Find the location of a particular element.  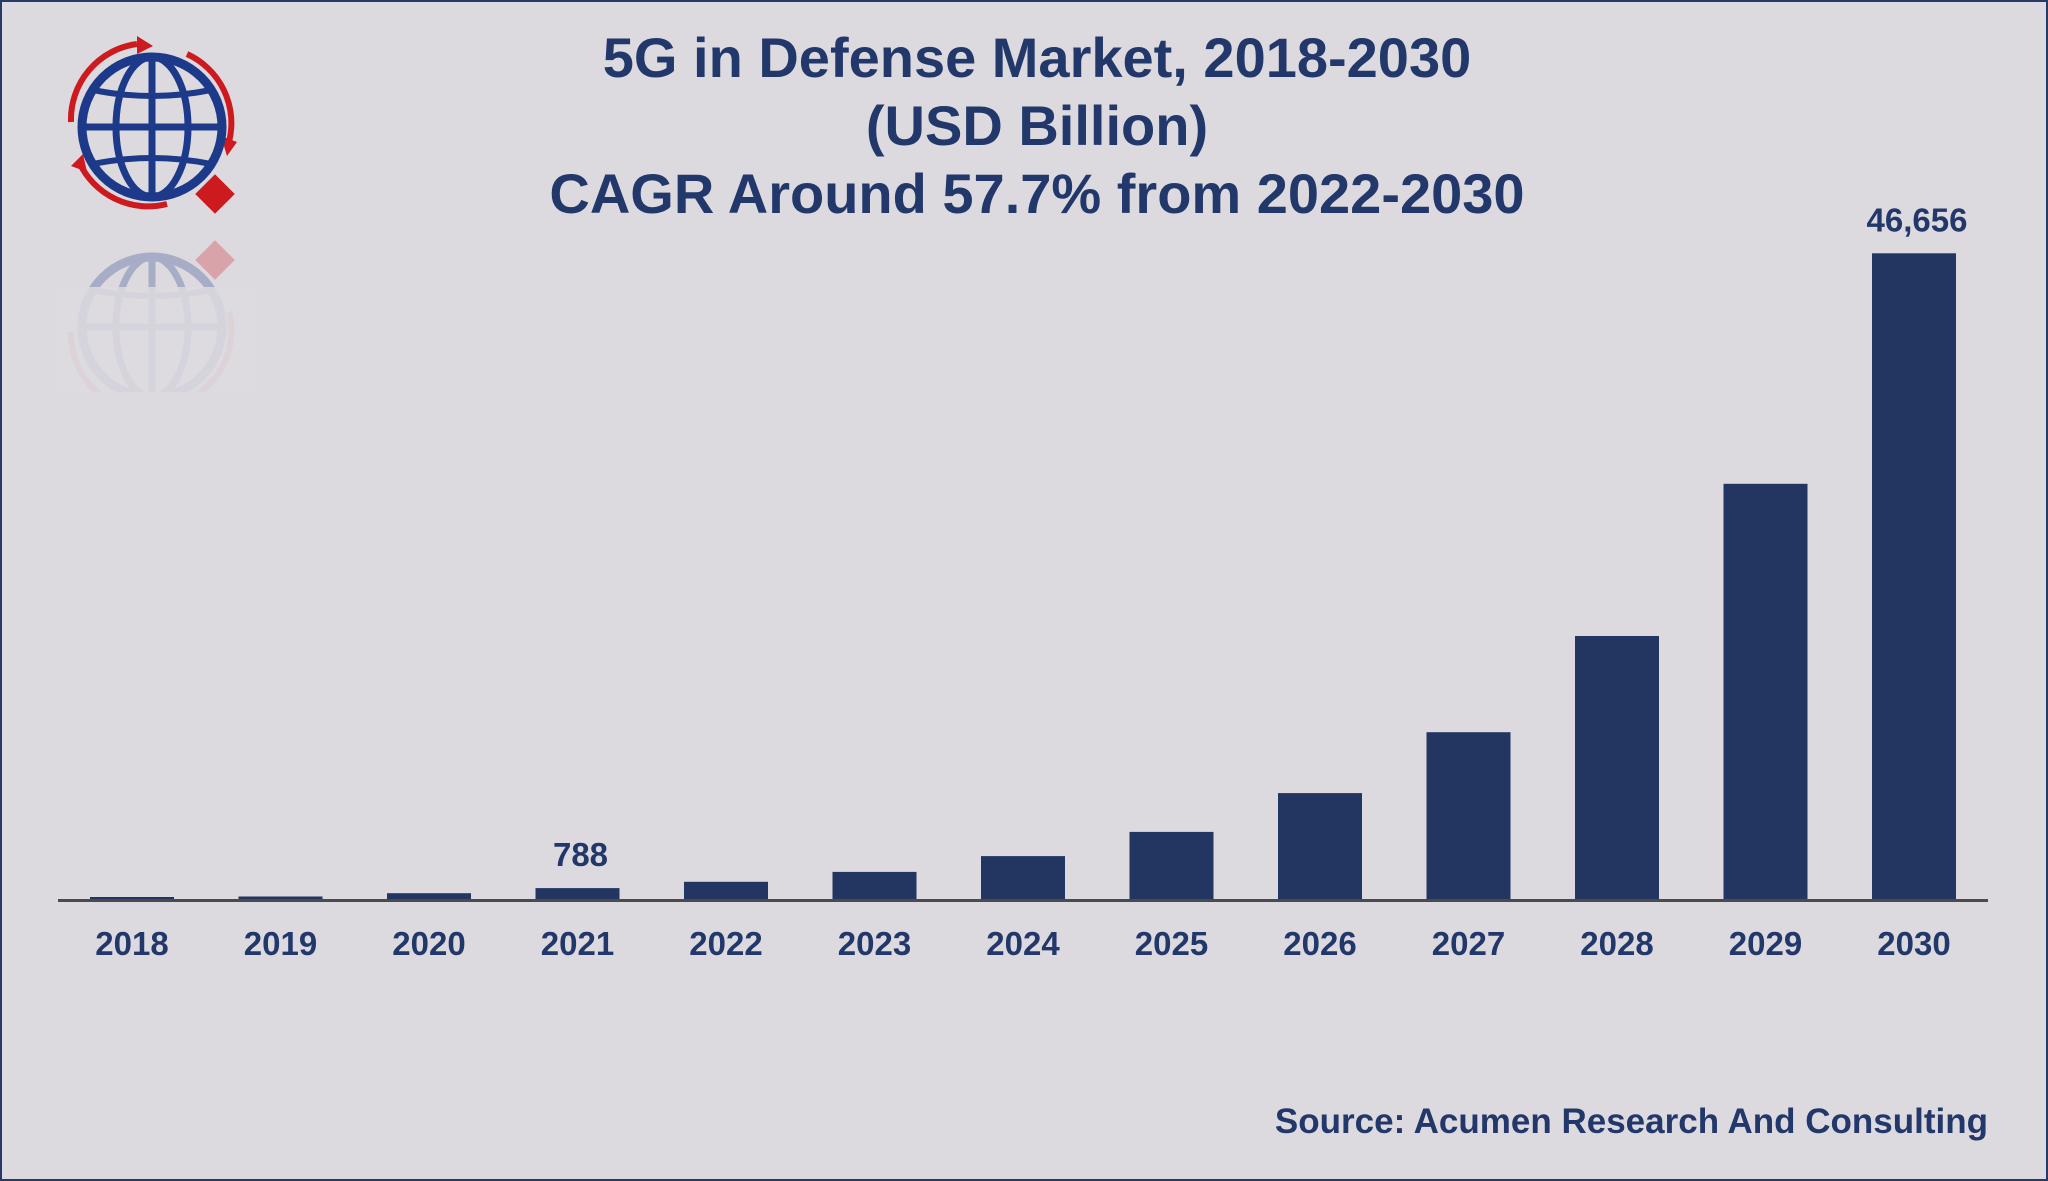

x-tick-label-2022: 2022 is located at coordinates (725, 943).